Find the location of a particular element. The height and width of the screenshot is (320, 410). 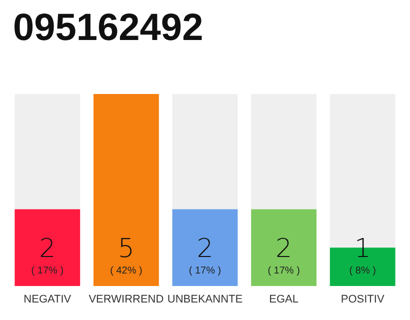

data-label: 5 ( 42% ) is located at coordinates (126, 255).